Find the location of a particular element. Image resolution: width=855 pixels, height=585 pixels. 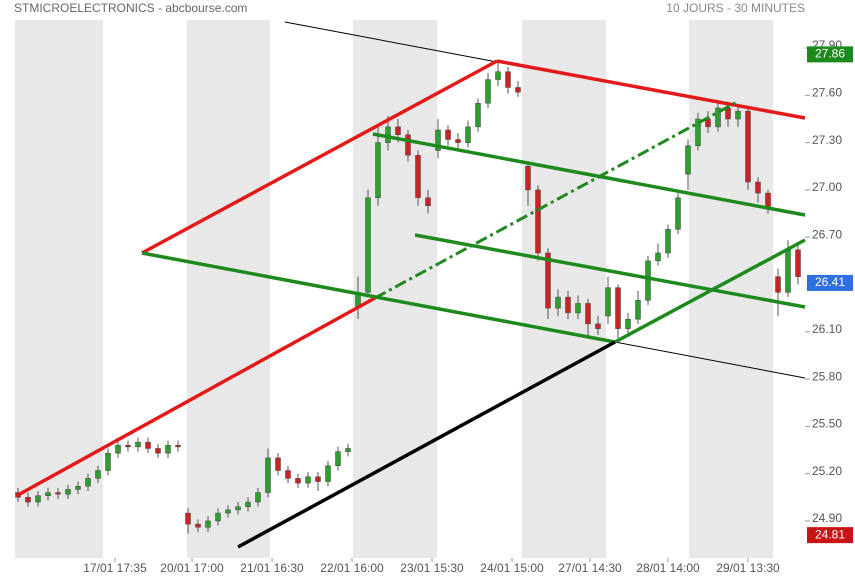

x-tick-label: 27/01 14:30 is located at coordinates (590, 568).